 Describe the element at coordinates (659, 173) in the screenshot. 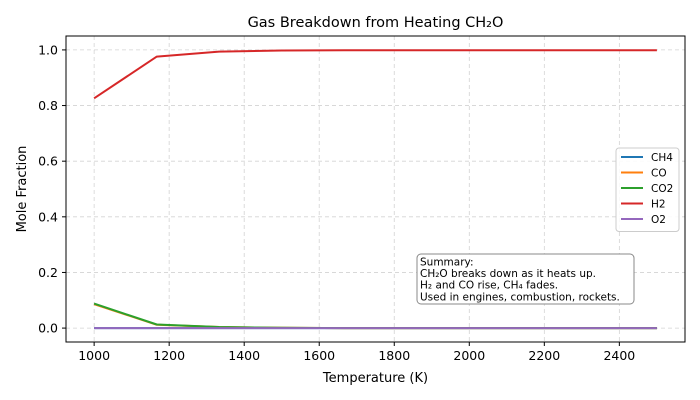

I see `legend-label-co: CO` at that location.